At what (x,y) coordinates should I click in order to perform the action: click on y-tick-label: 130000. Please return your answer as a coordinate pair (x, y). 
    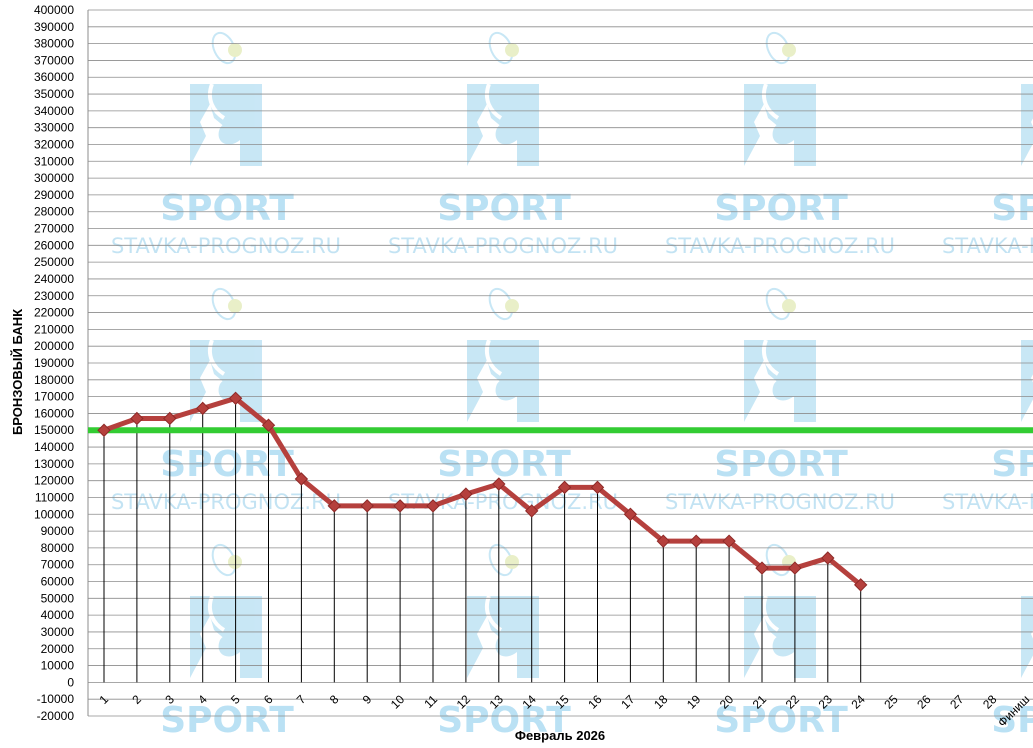
    Looking at the image, I should click on (54, 464).